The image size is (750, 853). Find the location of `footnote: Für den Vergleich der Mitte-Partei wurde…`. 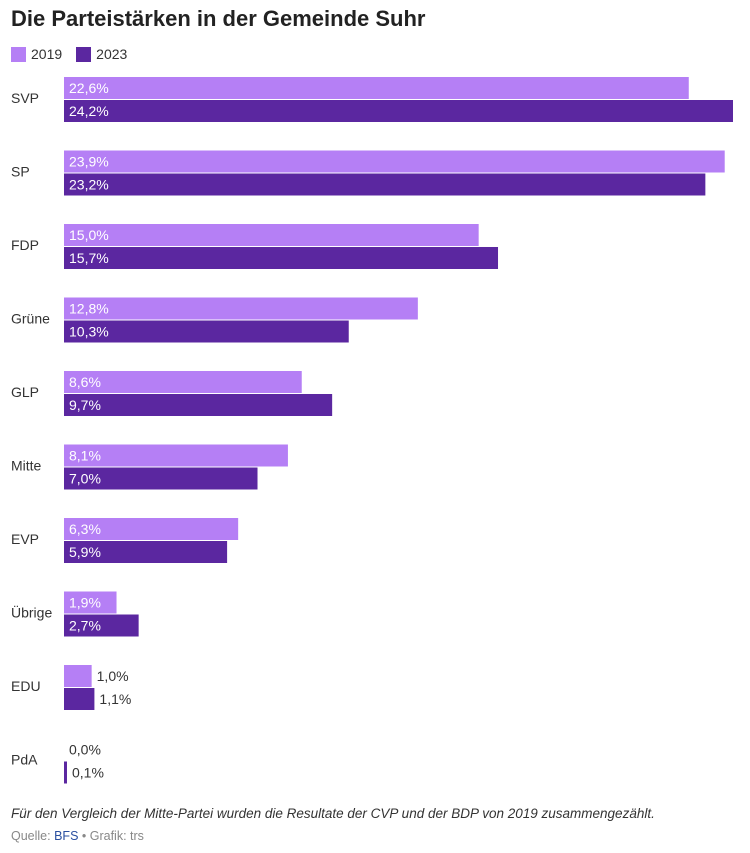

footnote: Für den Vergleich der Mitte-Partei wurde… is located at coordinates (333, 813).